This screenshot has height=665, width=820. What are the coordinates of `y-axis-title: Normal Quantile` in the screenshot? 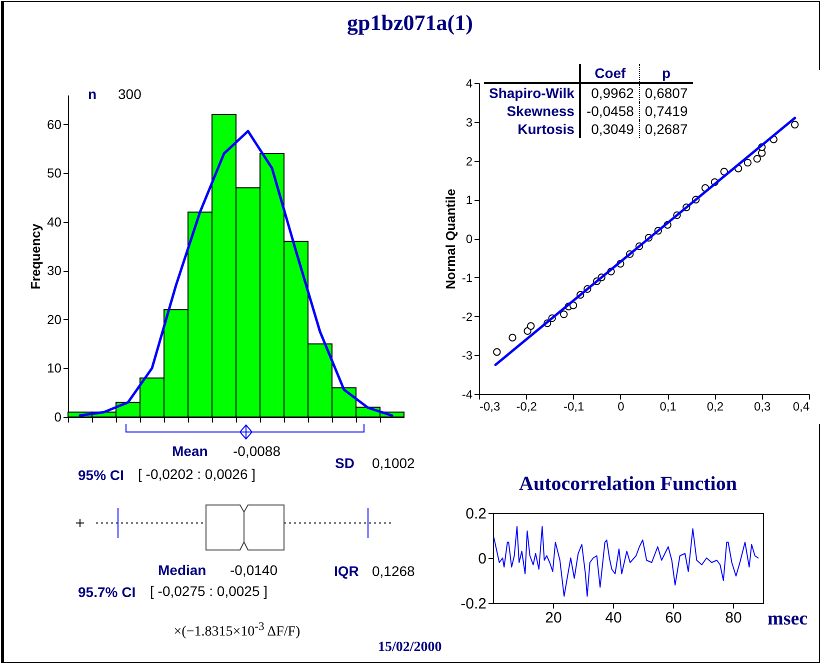 It's located at (450, 239).